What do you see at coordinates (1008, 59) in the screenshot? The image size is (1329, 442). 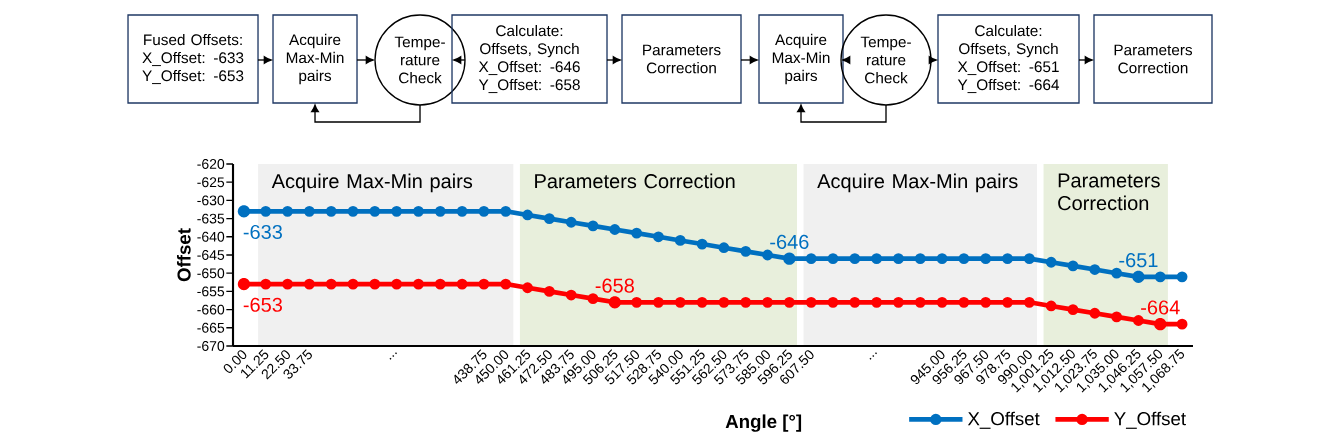 I see `text: Calculate: Offsets, Synch X_Offset: -651 Y_Offset: -664` at bounding box center [1008, 59].